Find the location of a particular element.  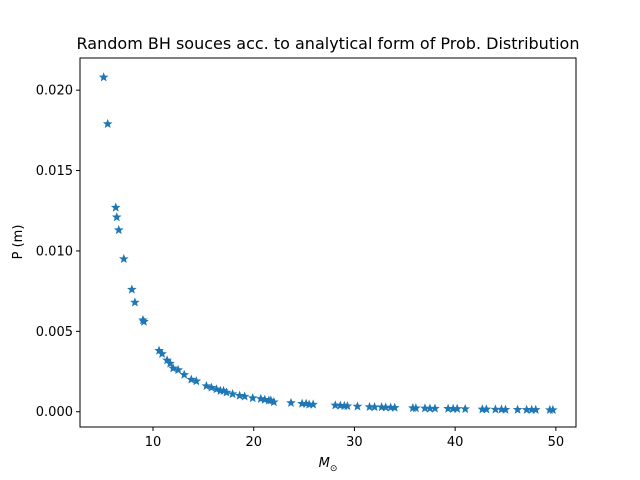

y-tick-label: 0.020 is located at coordinates (54, 91).